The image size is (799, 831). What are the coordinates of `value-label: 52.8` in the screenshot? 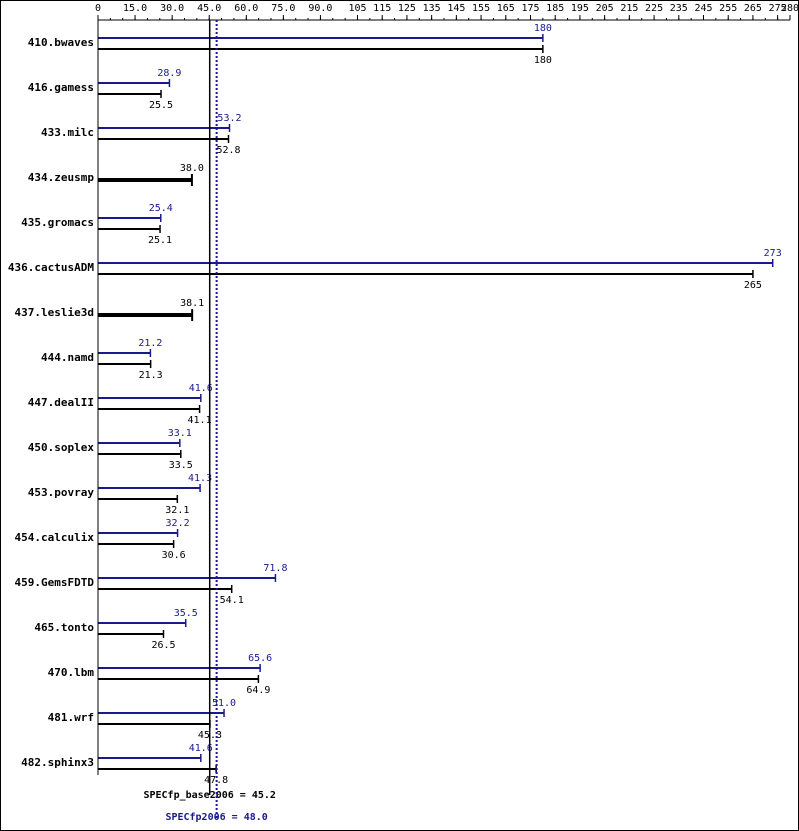 It's located at (228, 150).